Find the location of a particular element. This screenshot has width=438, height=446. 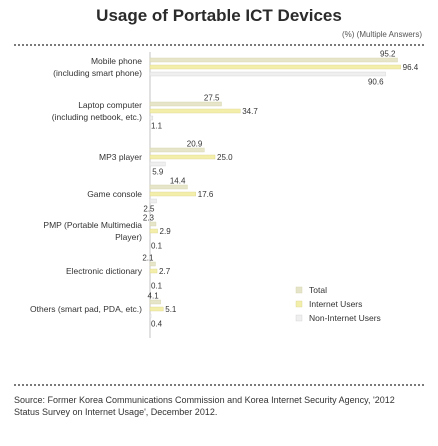

category-label: Mobile phone is located at coordinates (116, 61).